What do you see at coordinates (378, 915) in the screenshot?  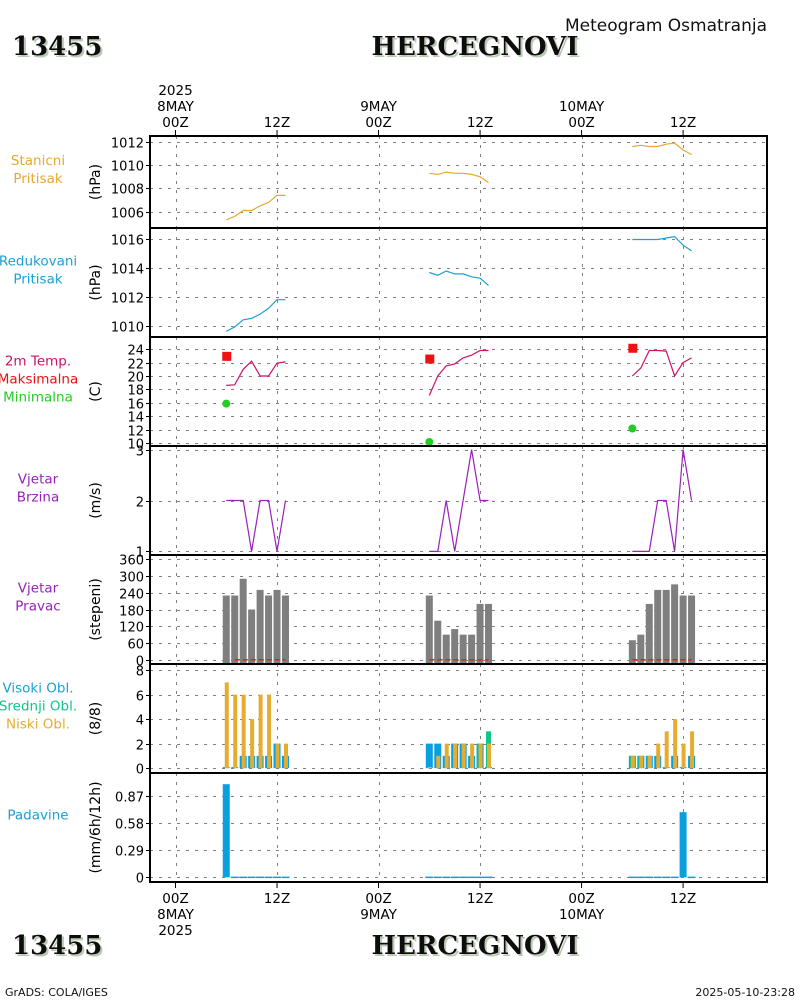 I see `bottom-x-tick-label: 9MAY` at bounding box center [378, 915].